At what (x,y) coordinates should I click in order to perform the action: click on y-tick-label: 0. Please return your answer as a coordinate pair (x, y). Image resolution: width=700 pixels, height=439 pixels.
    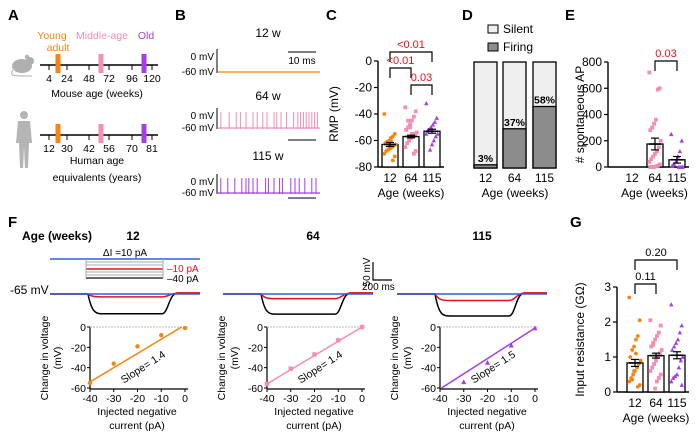
    Looking at the image, I should click on (607, 392).